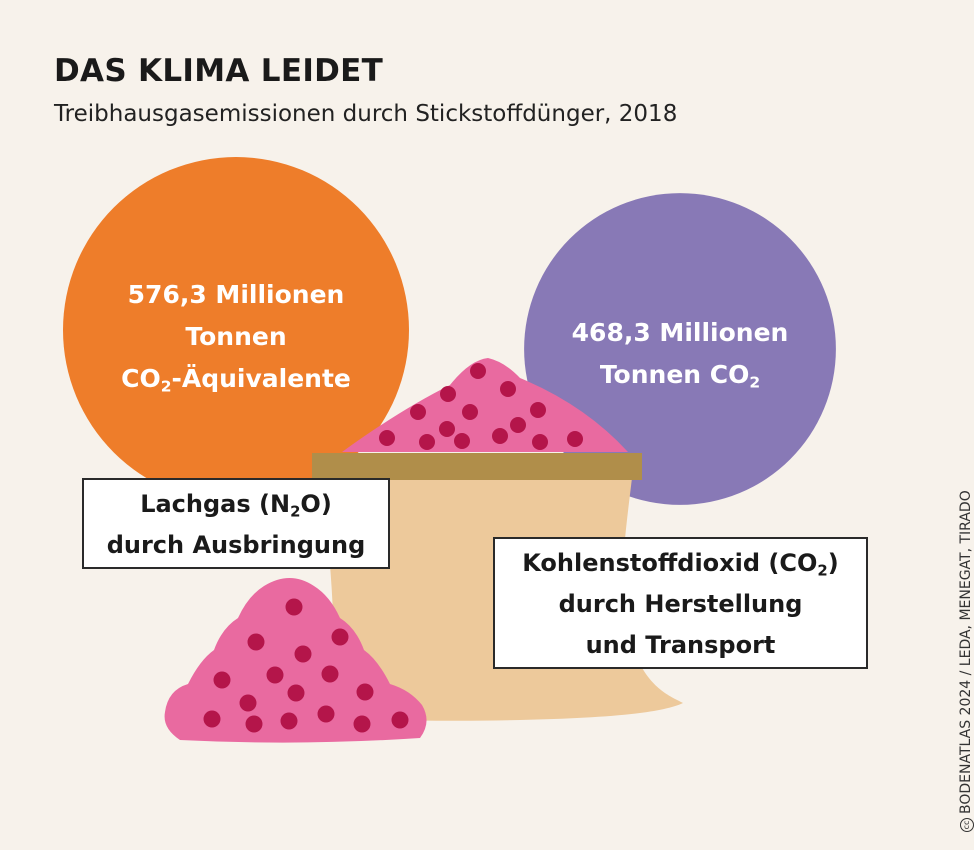 This screenshot has height=850, width=974. I want to click on sack-granule-pile, so click(485, 405).